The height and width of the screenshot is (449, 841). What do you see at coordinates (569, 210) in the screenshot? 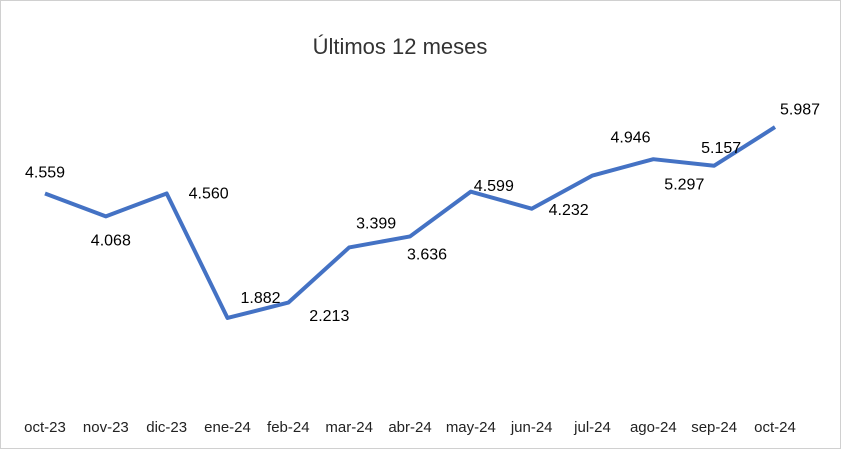
I see `data-label: 4.232` at bounding box center [569, 210].